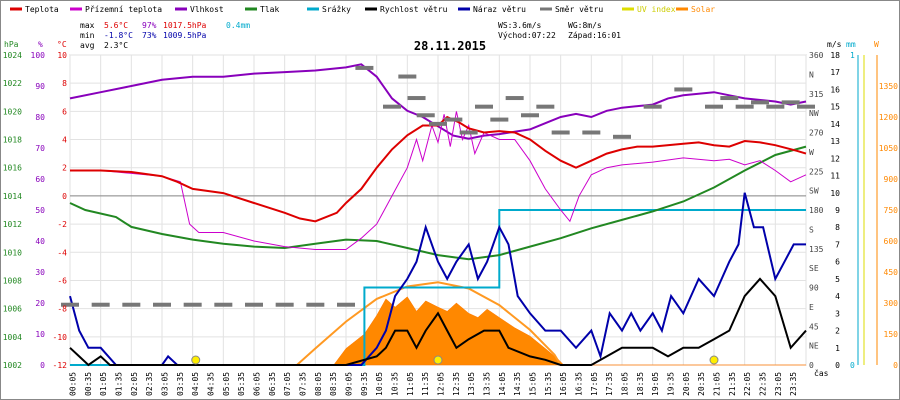 The image size is (900, 400). What do you see at coordinates (703, 9) in the screenshot?
I see `legend-label-solar: Solar` at bounding box center [703, 9].